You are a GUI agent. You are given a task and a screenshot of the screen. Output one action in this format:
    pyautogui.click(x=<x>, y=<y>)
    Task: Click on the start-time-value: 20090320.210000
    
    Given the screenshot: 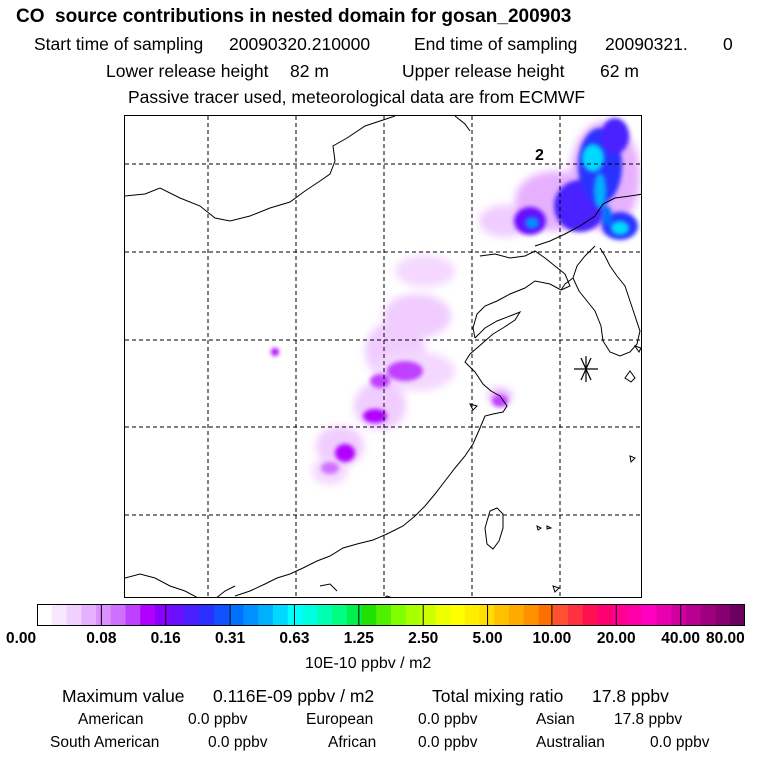 What is the action you would take?
    pyautogui.click(x=300, y=44)
    